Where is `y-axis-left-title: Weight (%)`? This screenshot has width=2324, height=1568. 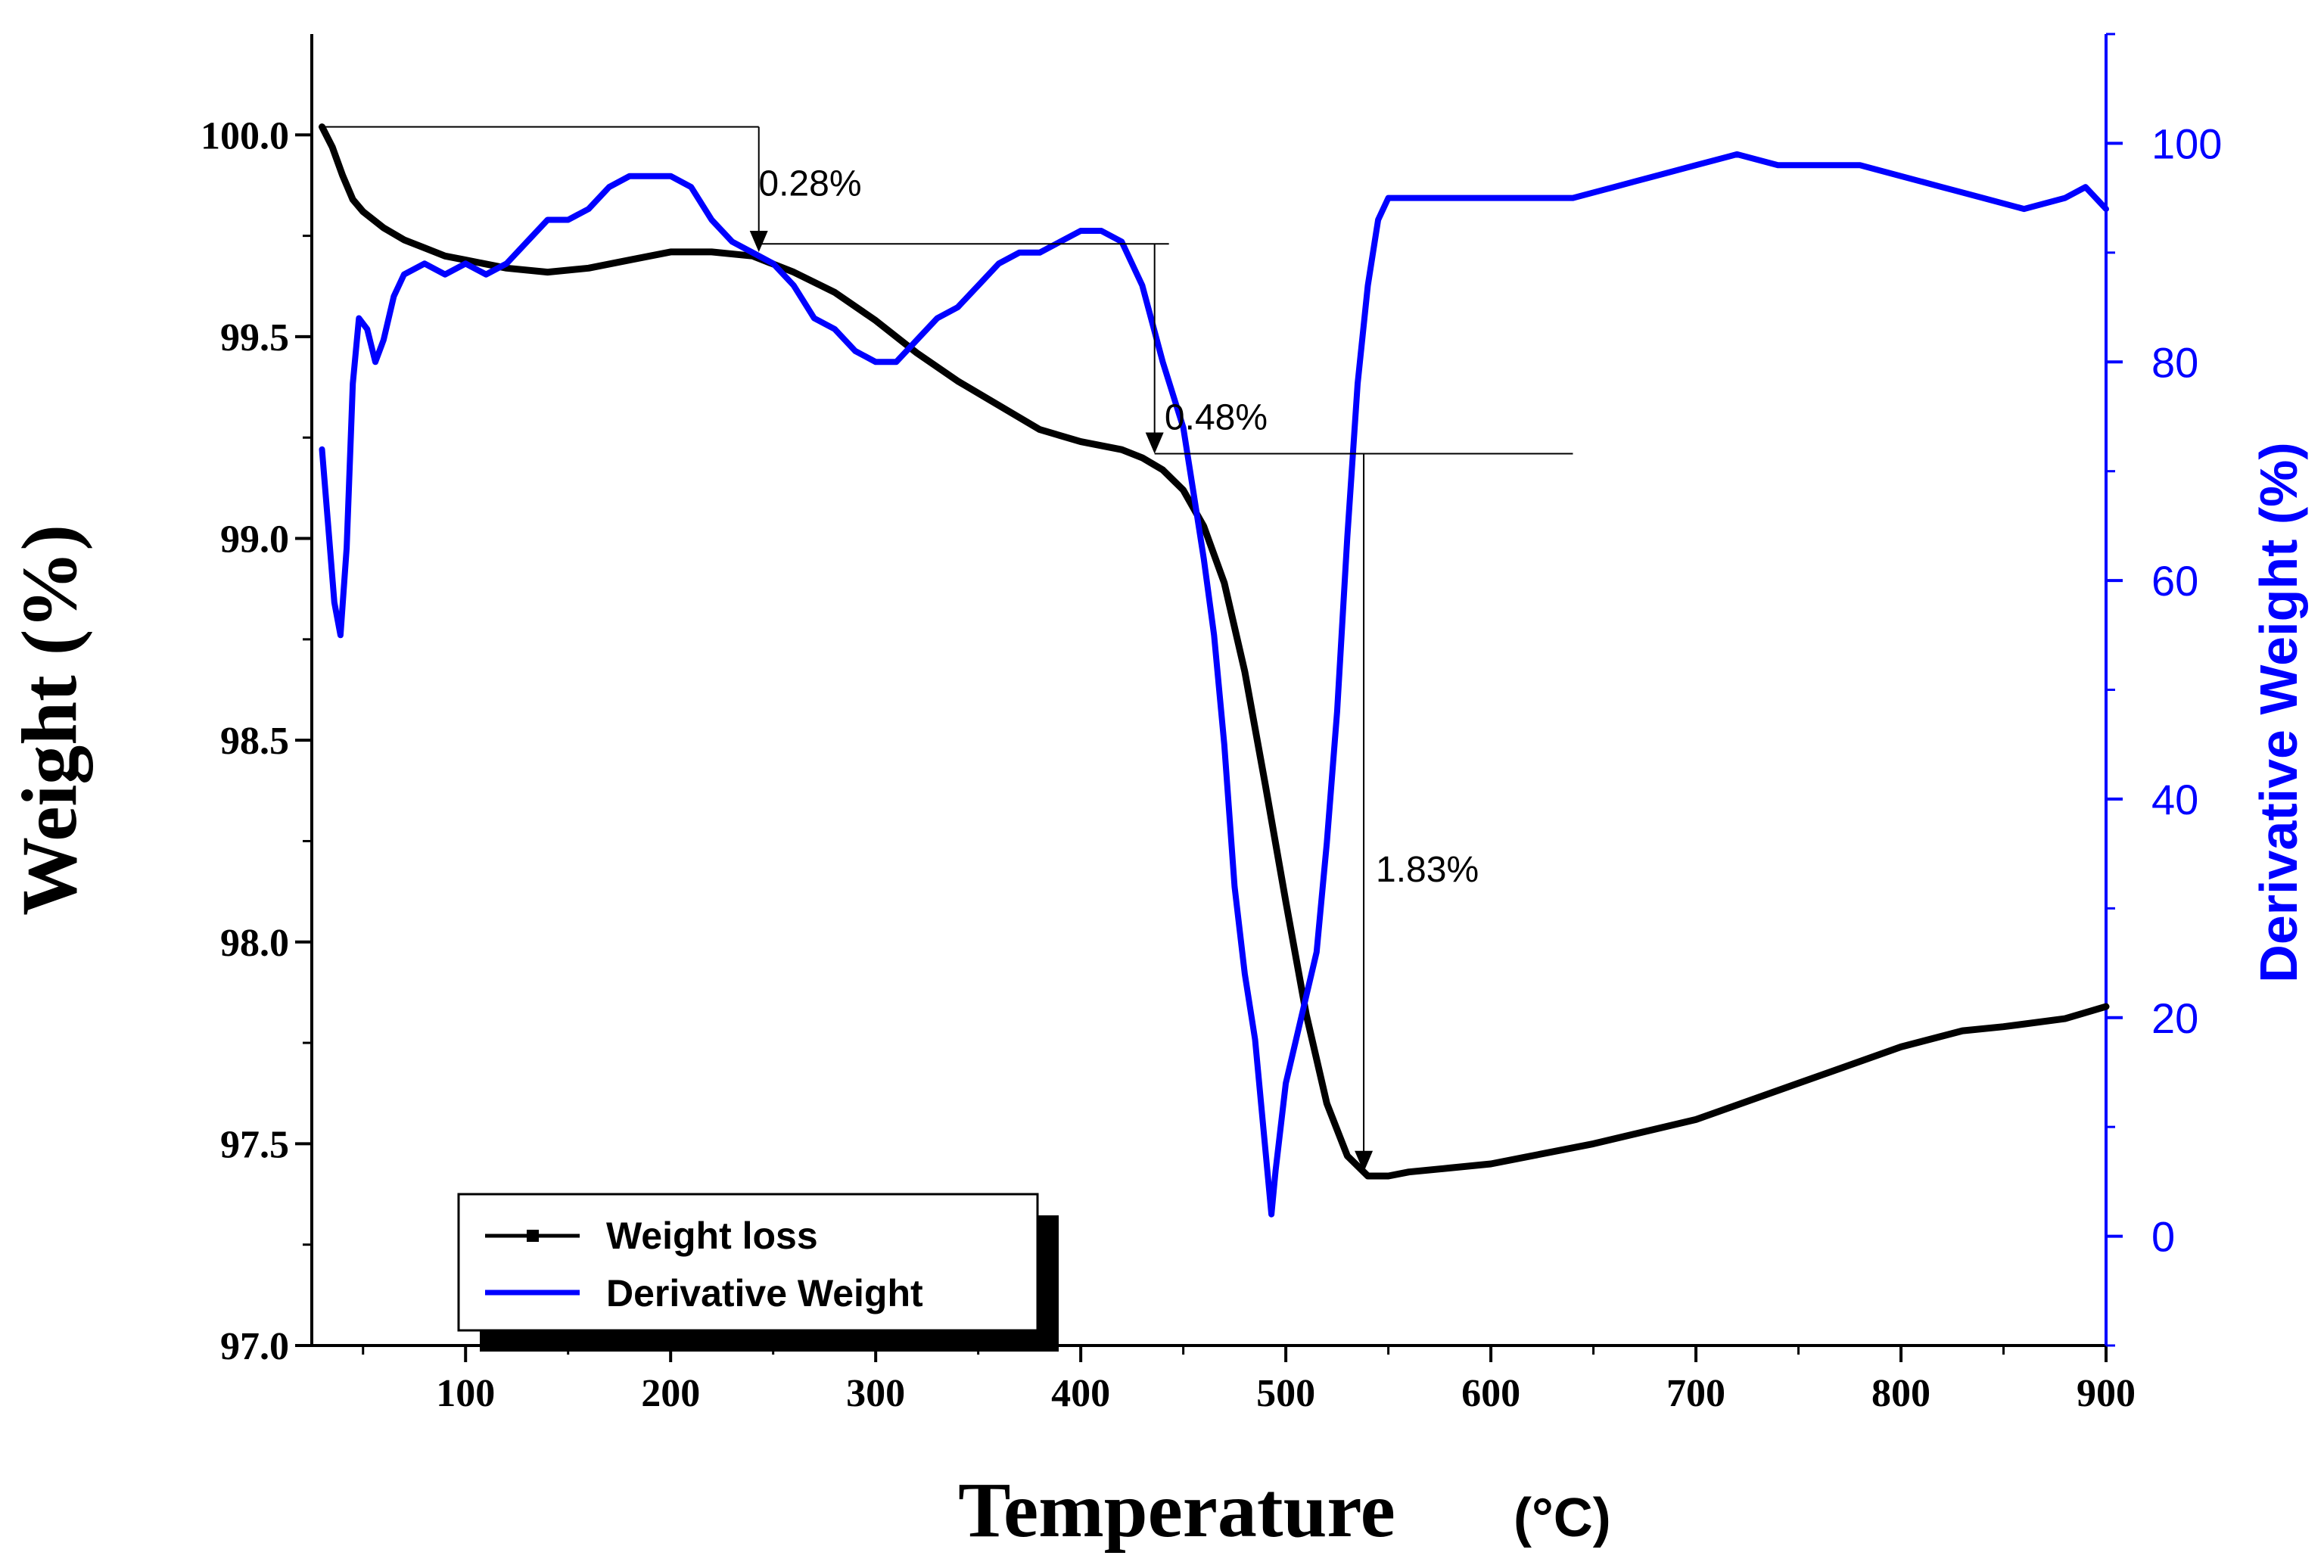
y-axis-left-title: Weight (%) is located at coordinates (49, 720).